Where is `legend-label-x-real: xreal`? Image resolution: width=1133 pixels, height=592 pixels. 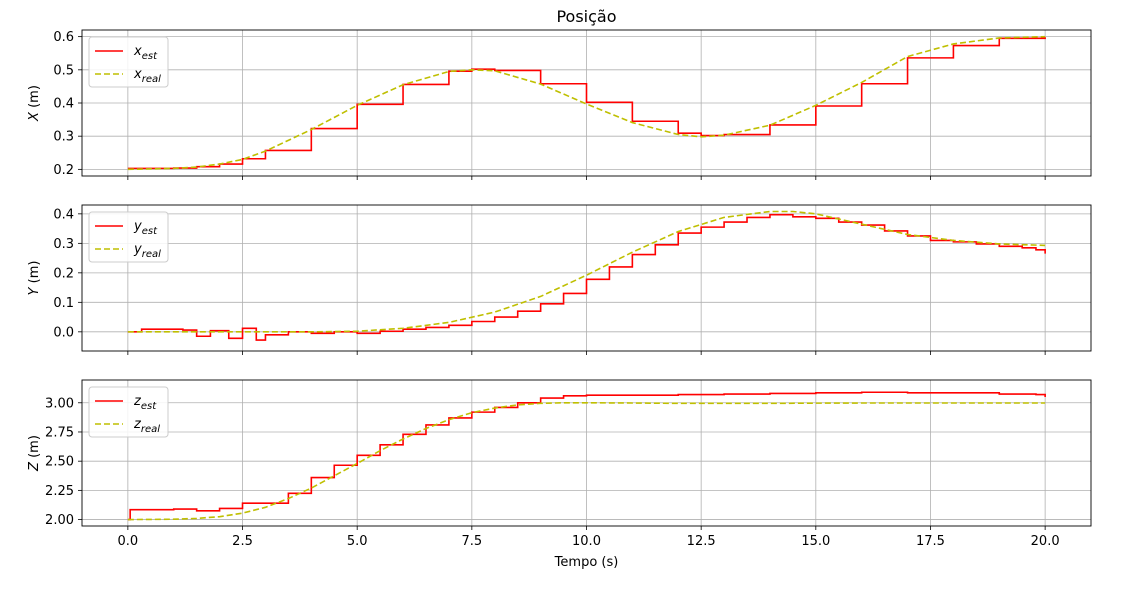 legend-label-x-real: xreal is located at coordinates (147, 76).